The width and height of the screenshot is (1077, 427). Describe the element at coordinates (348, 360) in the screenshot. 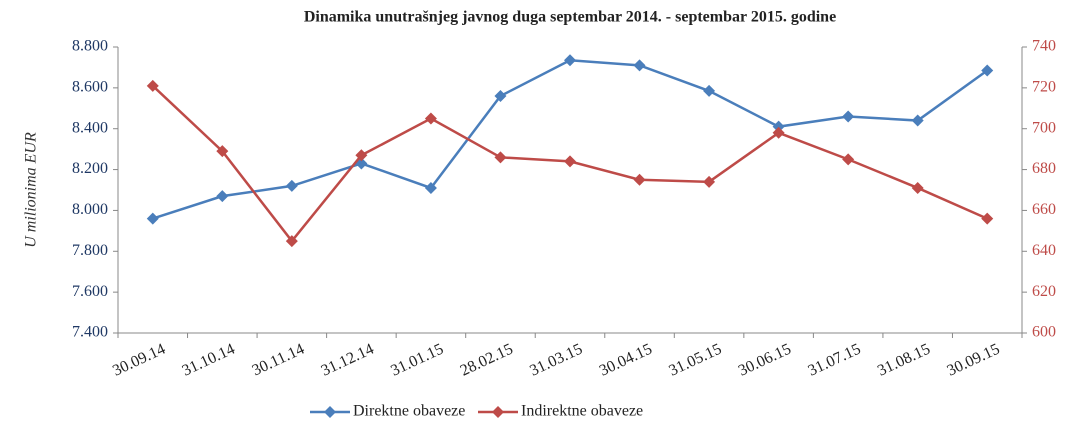

I see `x-tick-label: 31.12.14` at that location.